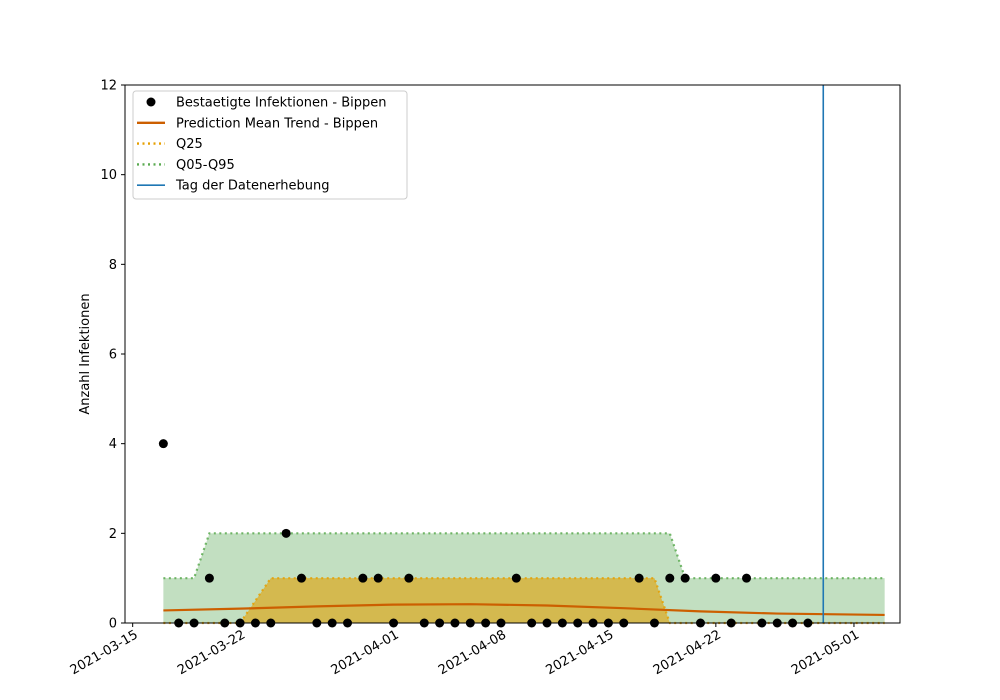 The height and width of the screenshot is (700, 1000). I want to click on y-tick-label: 10, so click(108, 175).